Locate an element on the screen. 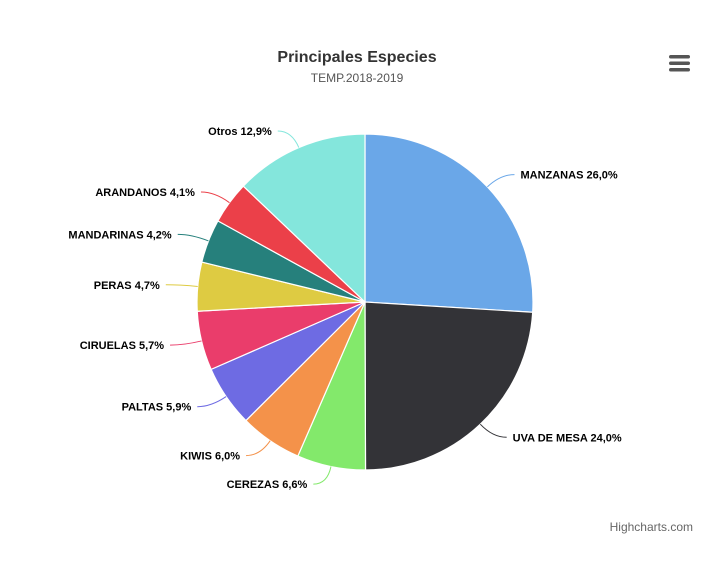 This screenshot has height=569, width=727. connector-arandanos is located at coordinates (215, 197).